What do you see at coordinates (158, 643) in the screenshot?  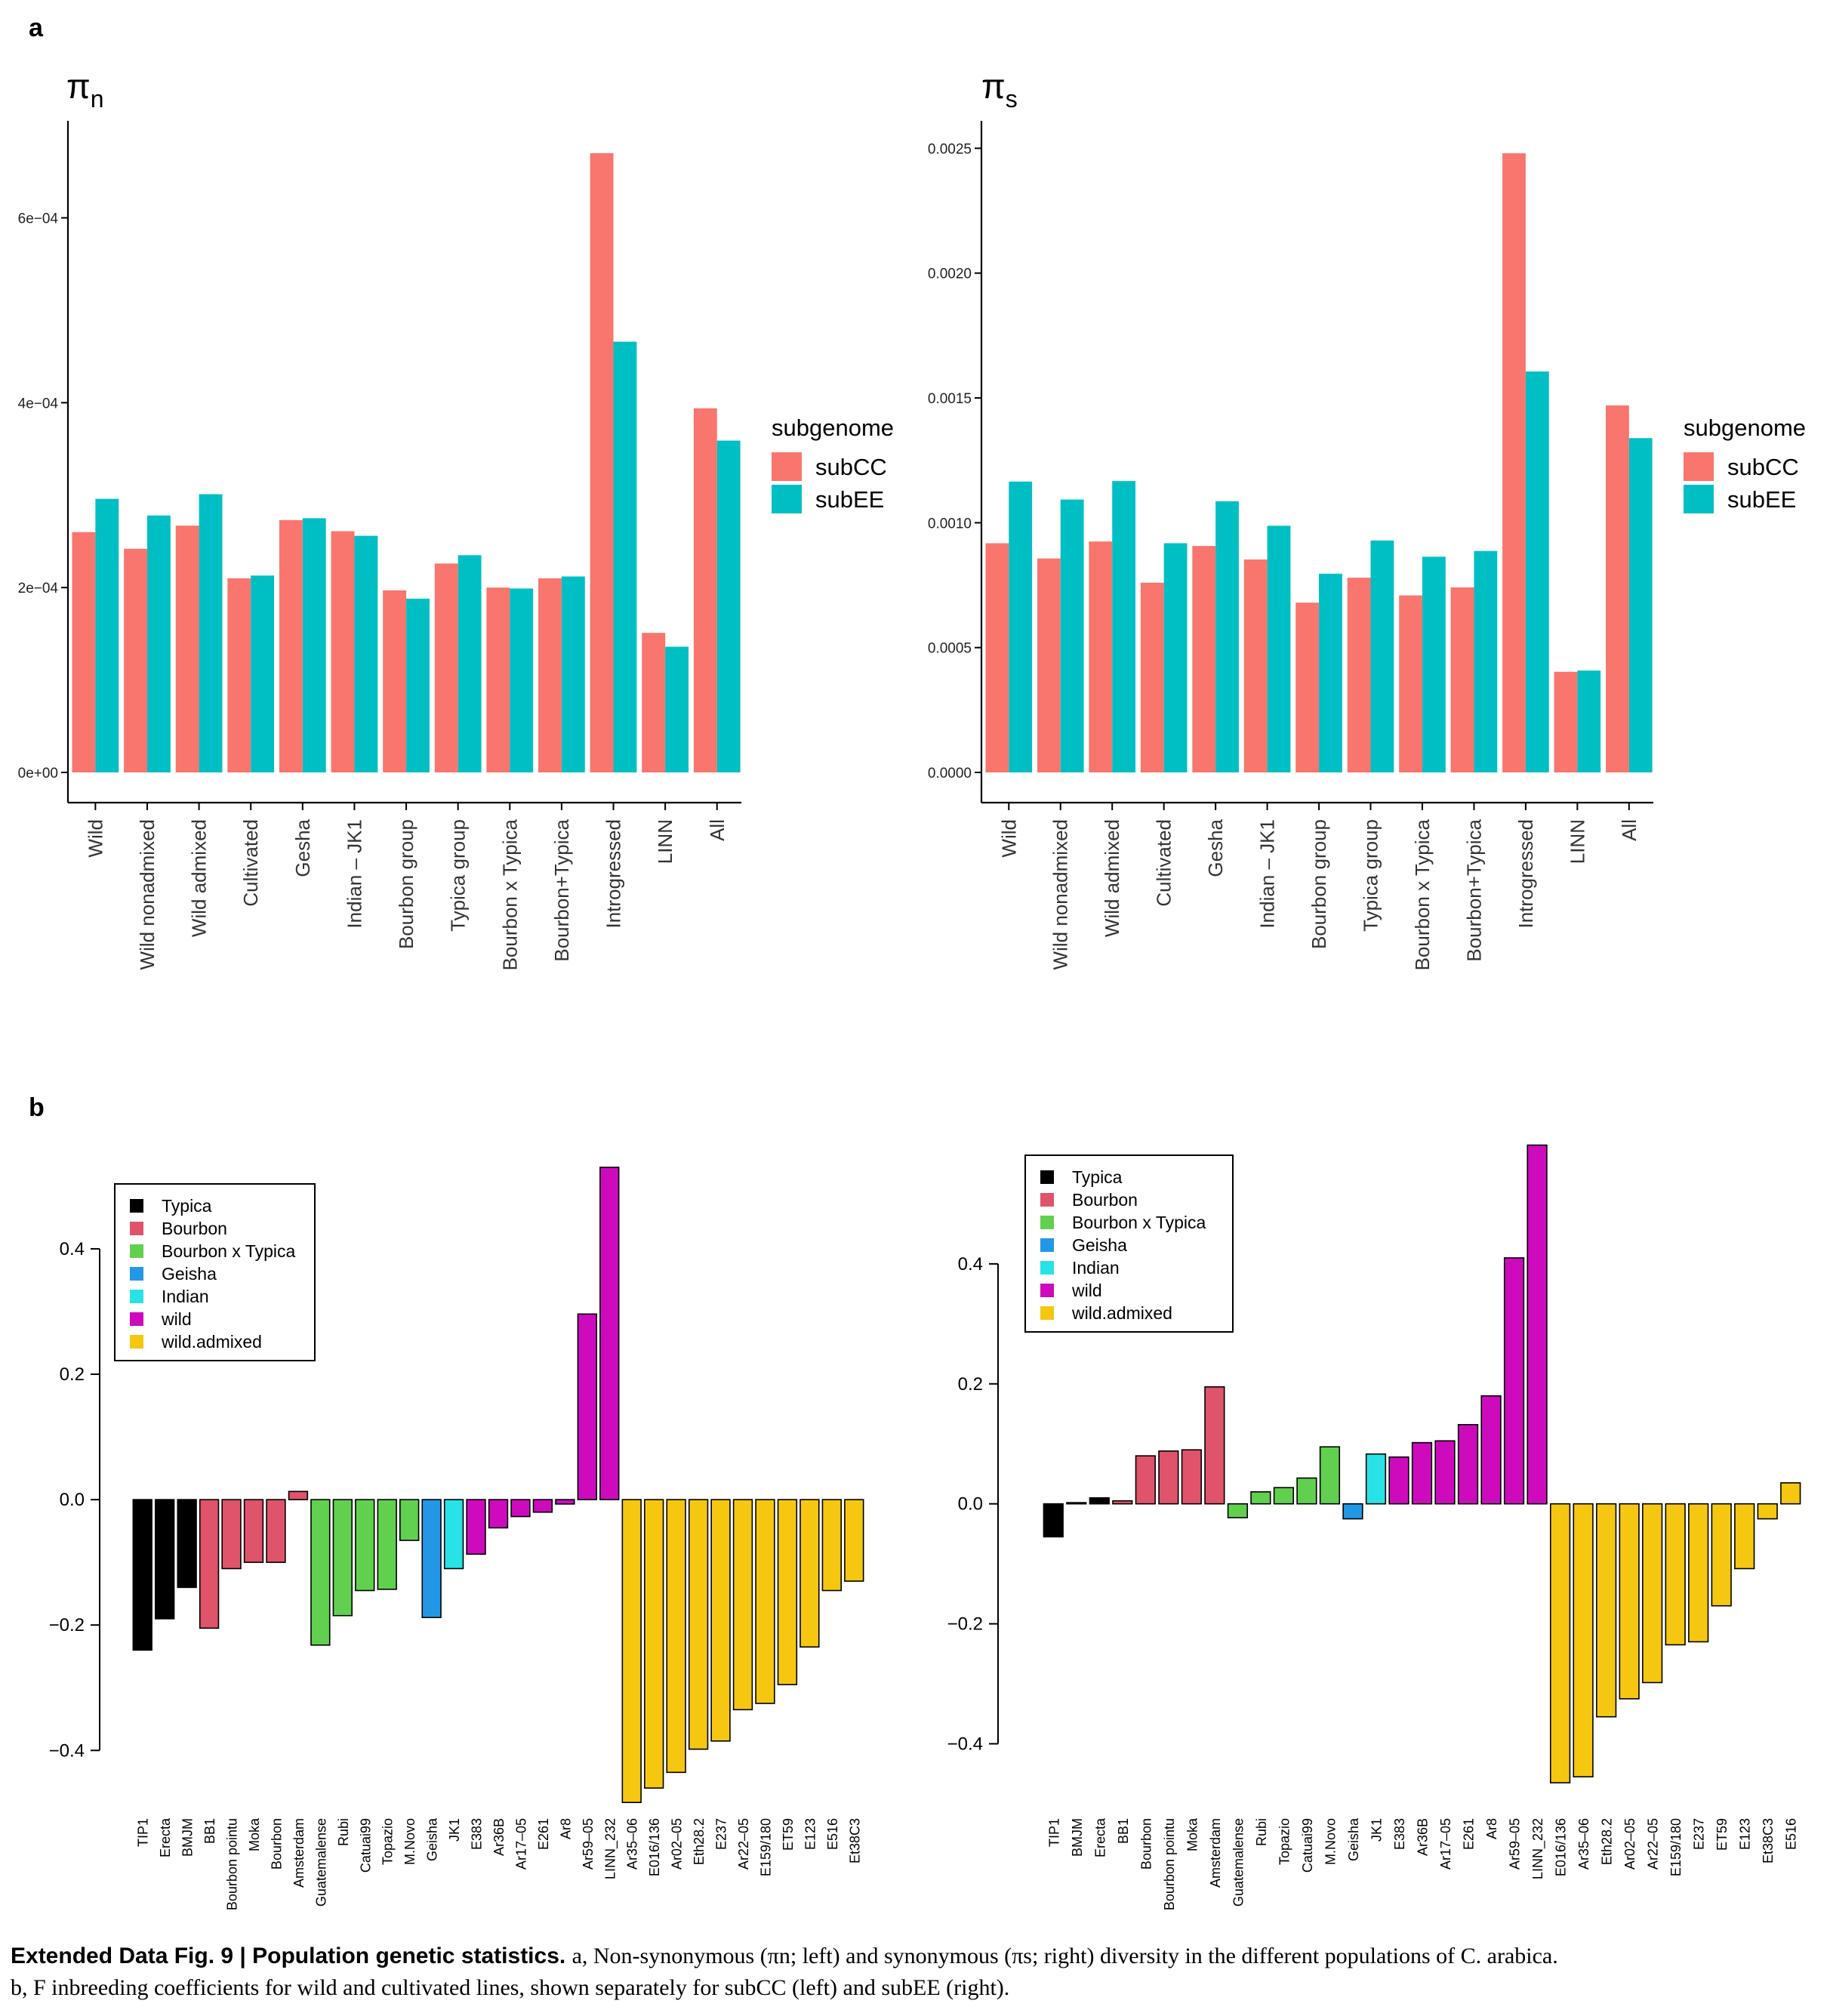 I see `bar-subee-wild-nonadmixed` at bounding box center [158, 643].